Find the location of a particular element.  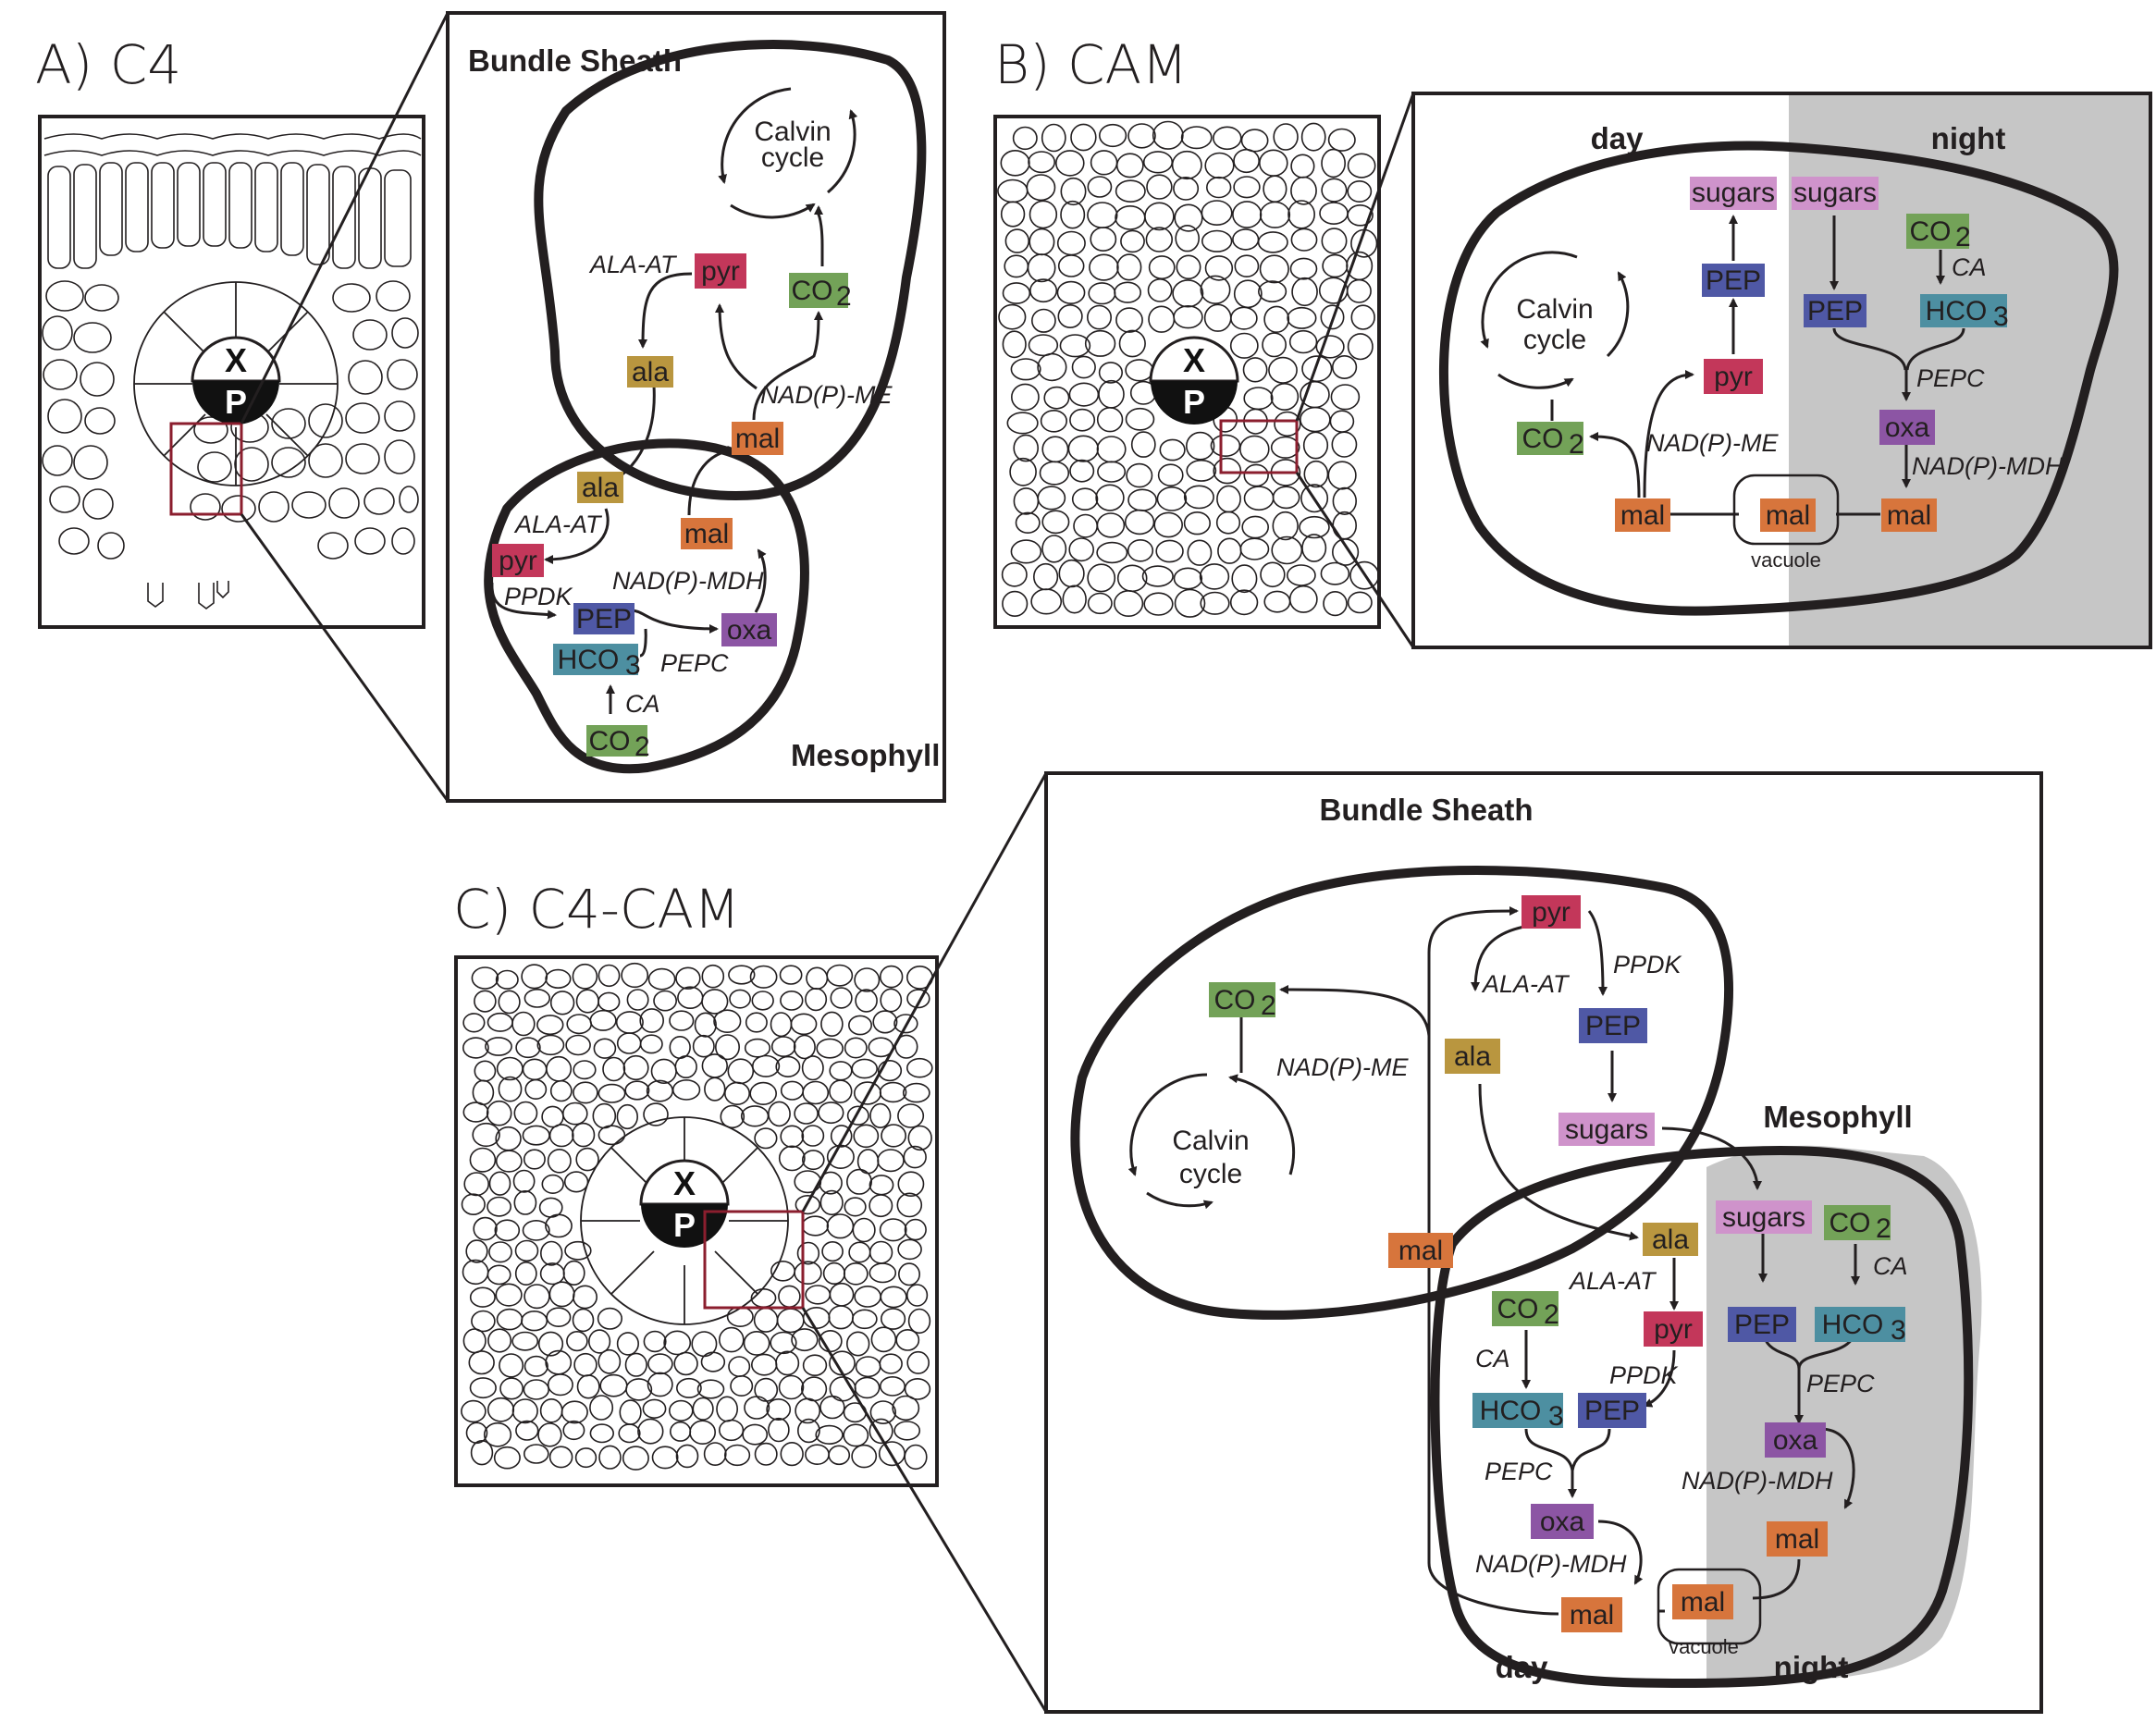

co2-to-calvin-a is located at coordinates (819, 235).